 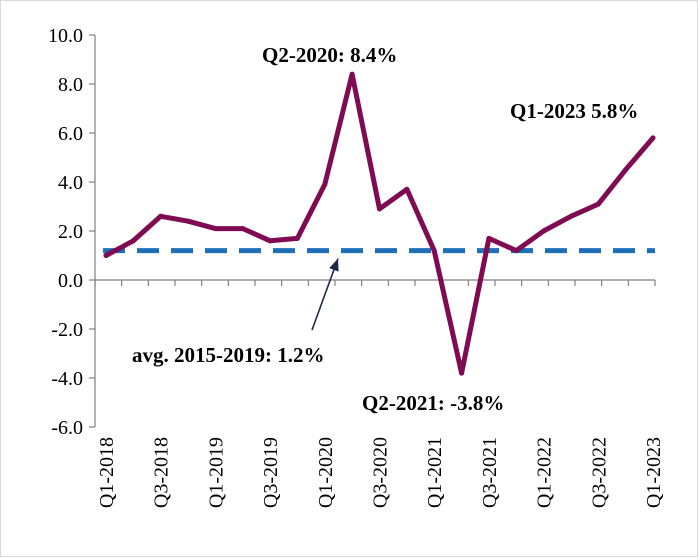 What do you see at coordinates (654, 472) in the screenshot?
I see `x-tick-label: Q1-2023` at bounding box center [654, 472].